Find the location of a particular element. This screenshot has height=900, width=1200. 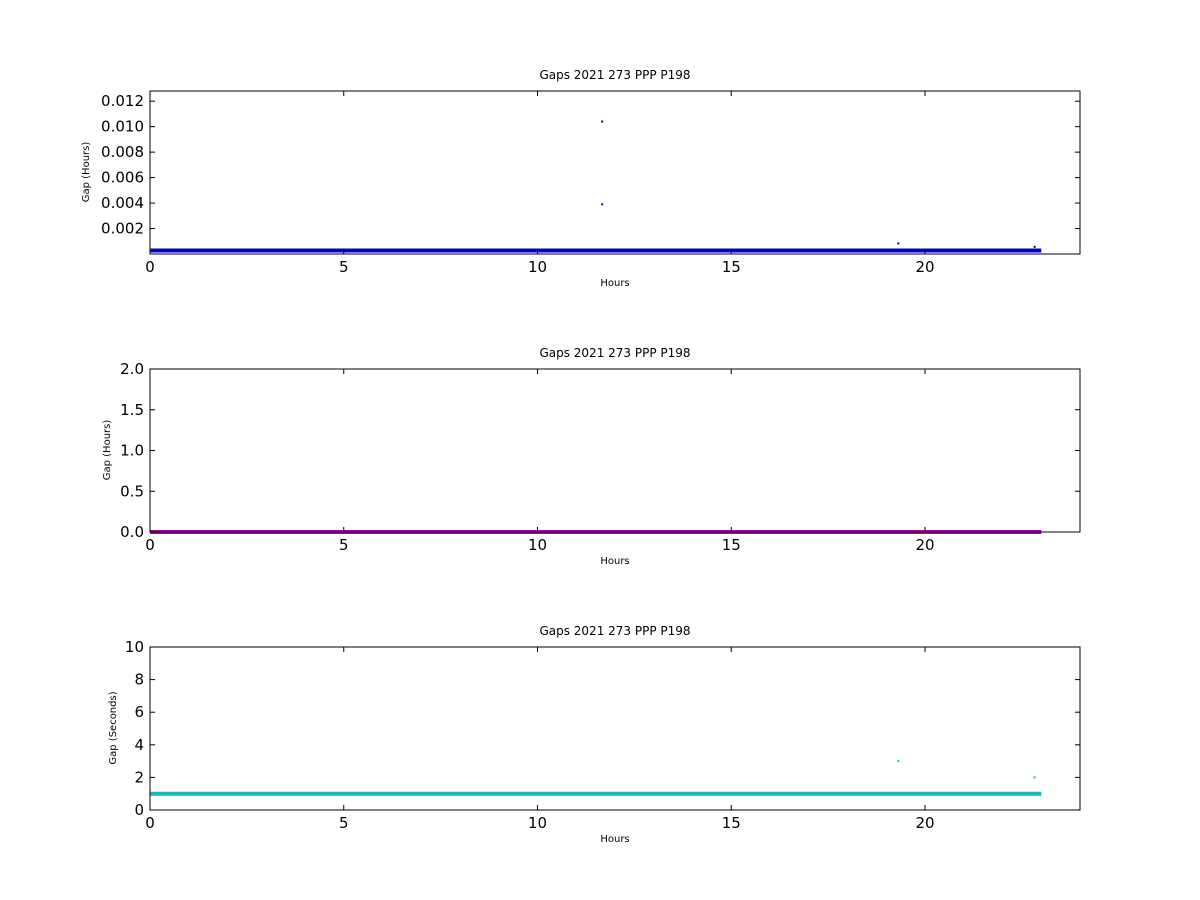

y-tick-label: 8 is located at coordinates (139, 680).